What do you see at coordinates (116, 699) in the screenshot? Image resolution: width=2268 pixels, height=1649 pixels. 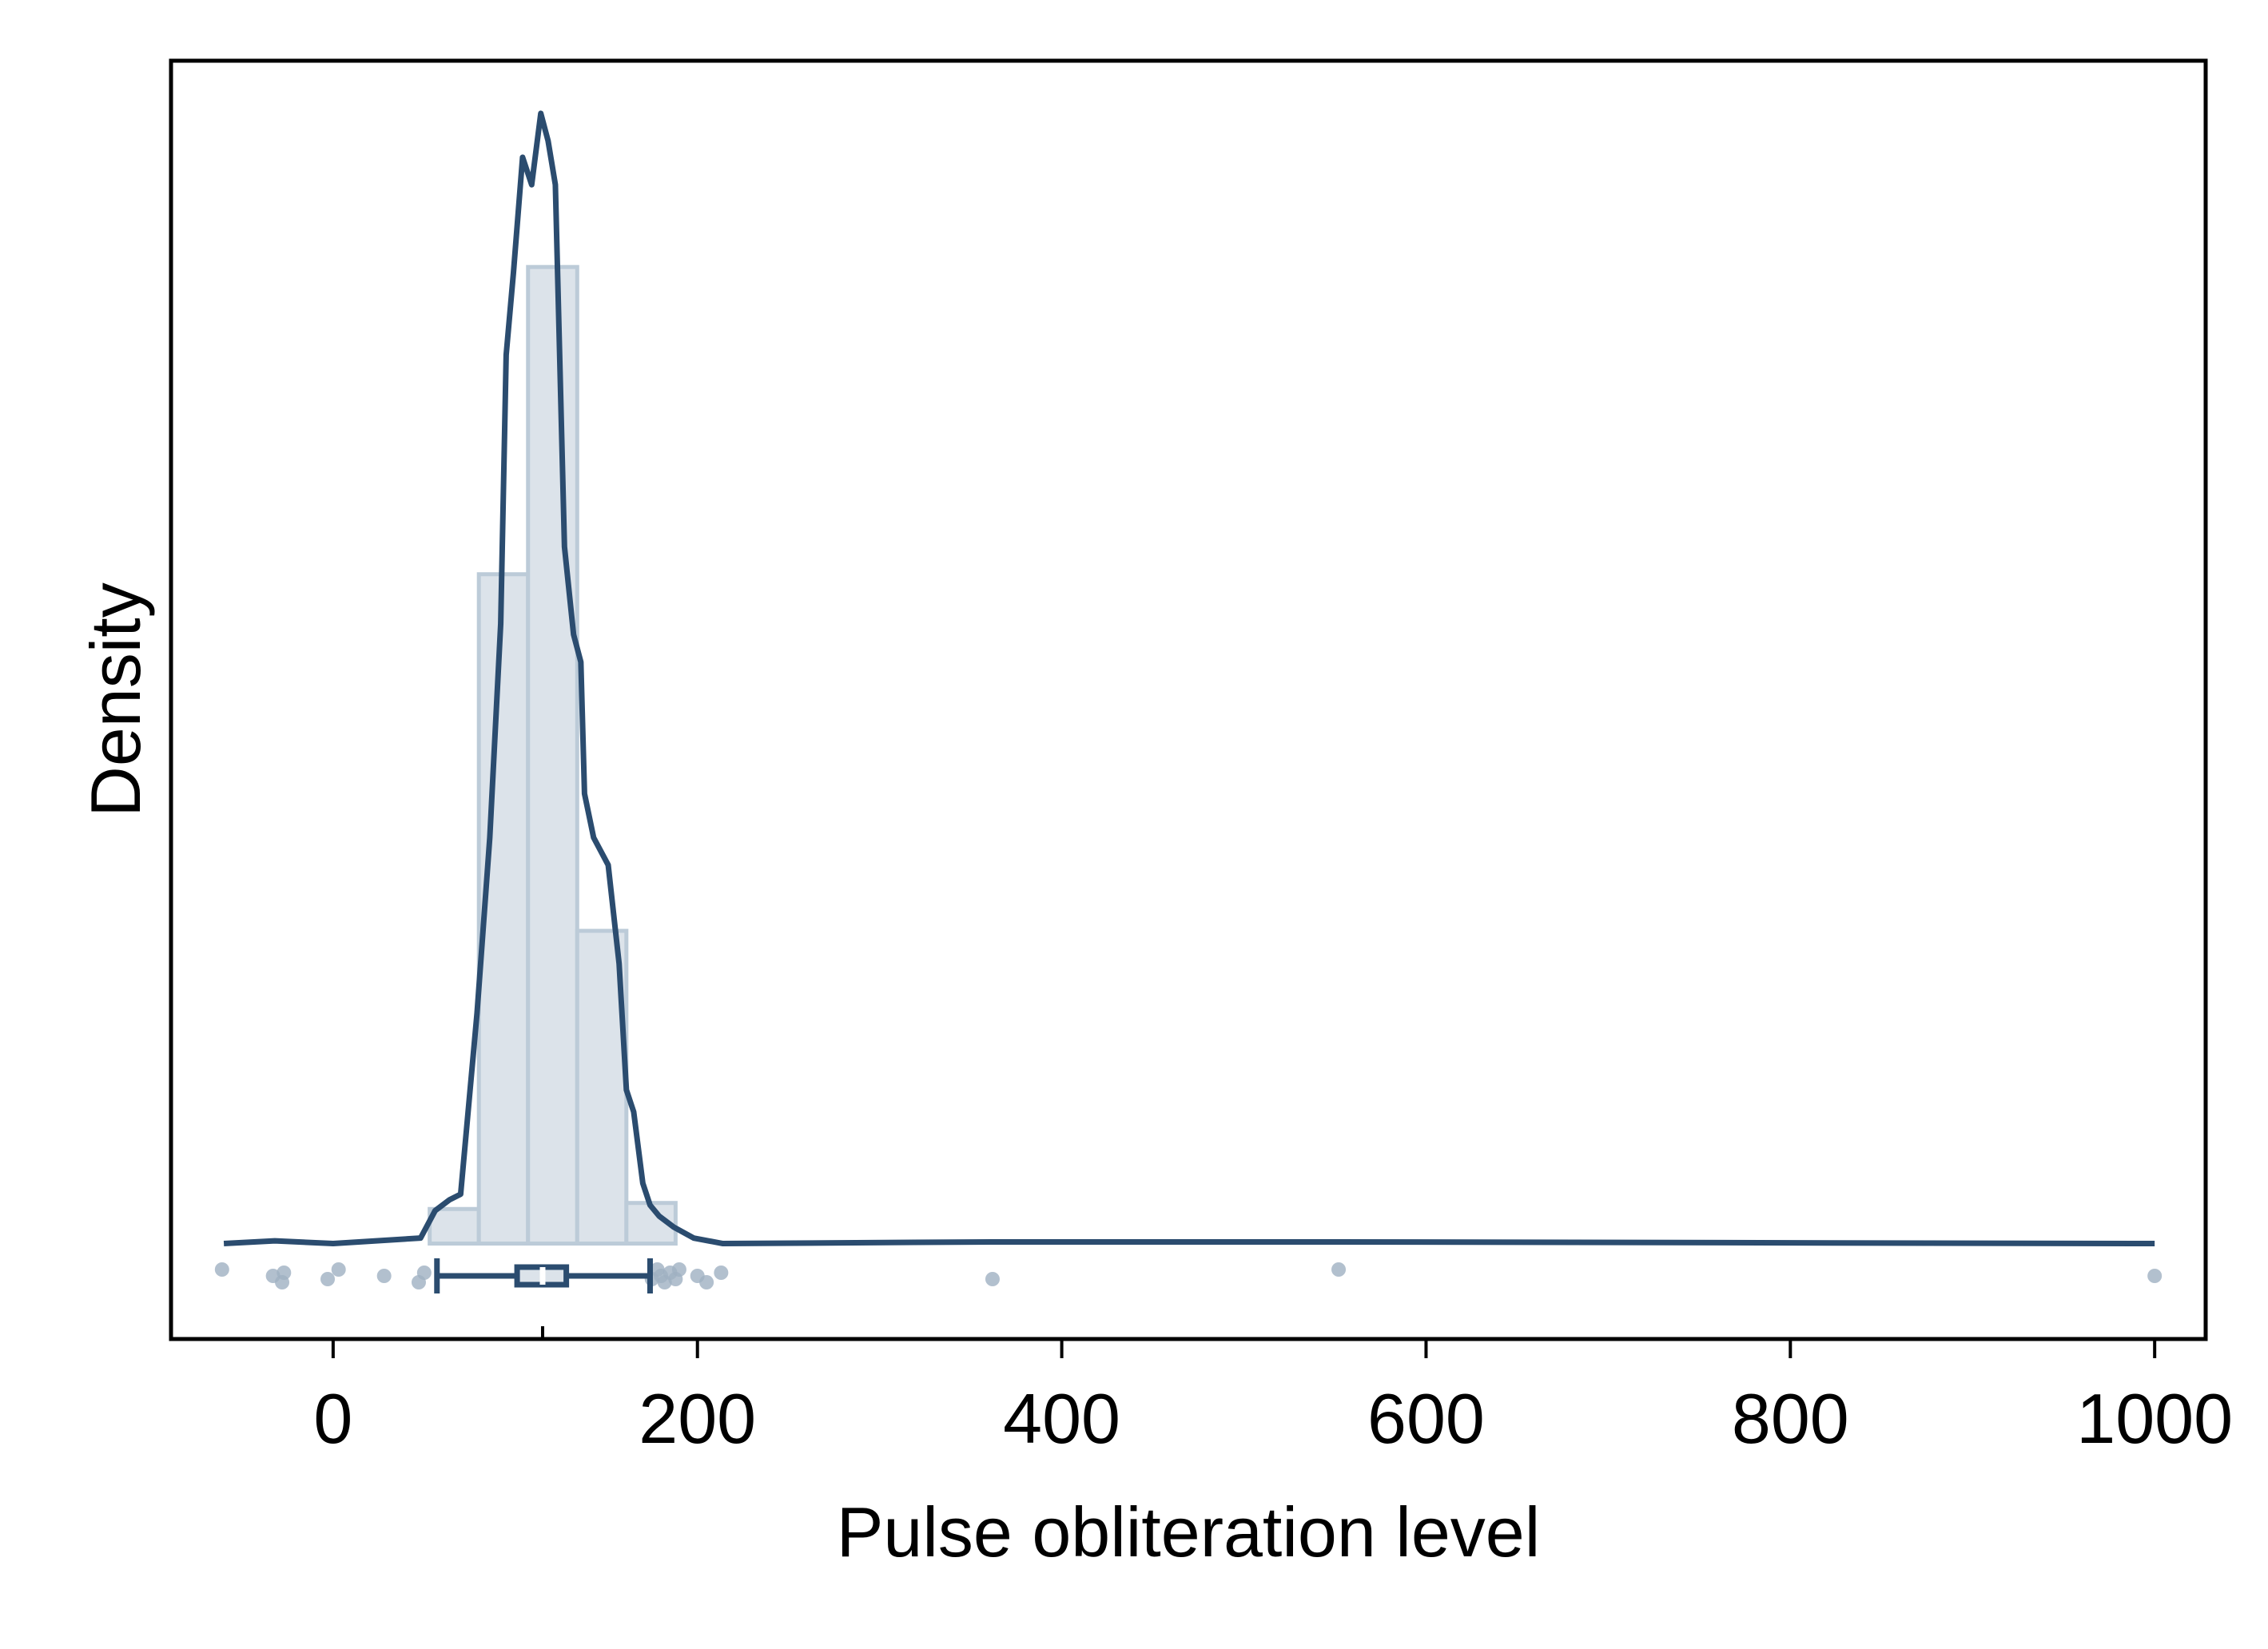 I see `y-axis-title: Density` at bounding box center [116, 699].